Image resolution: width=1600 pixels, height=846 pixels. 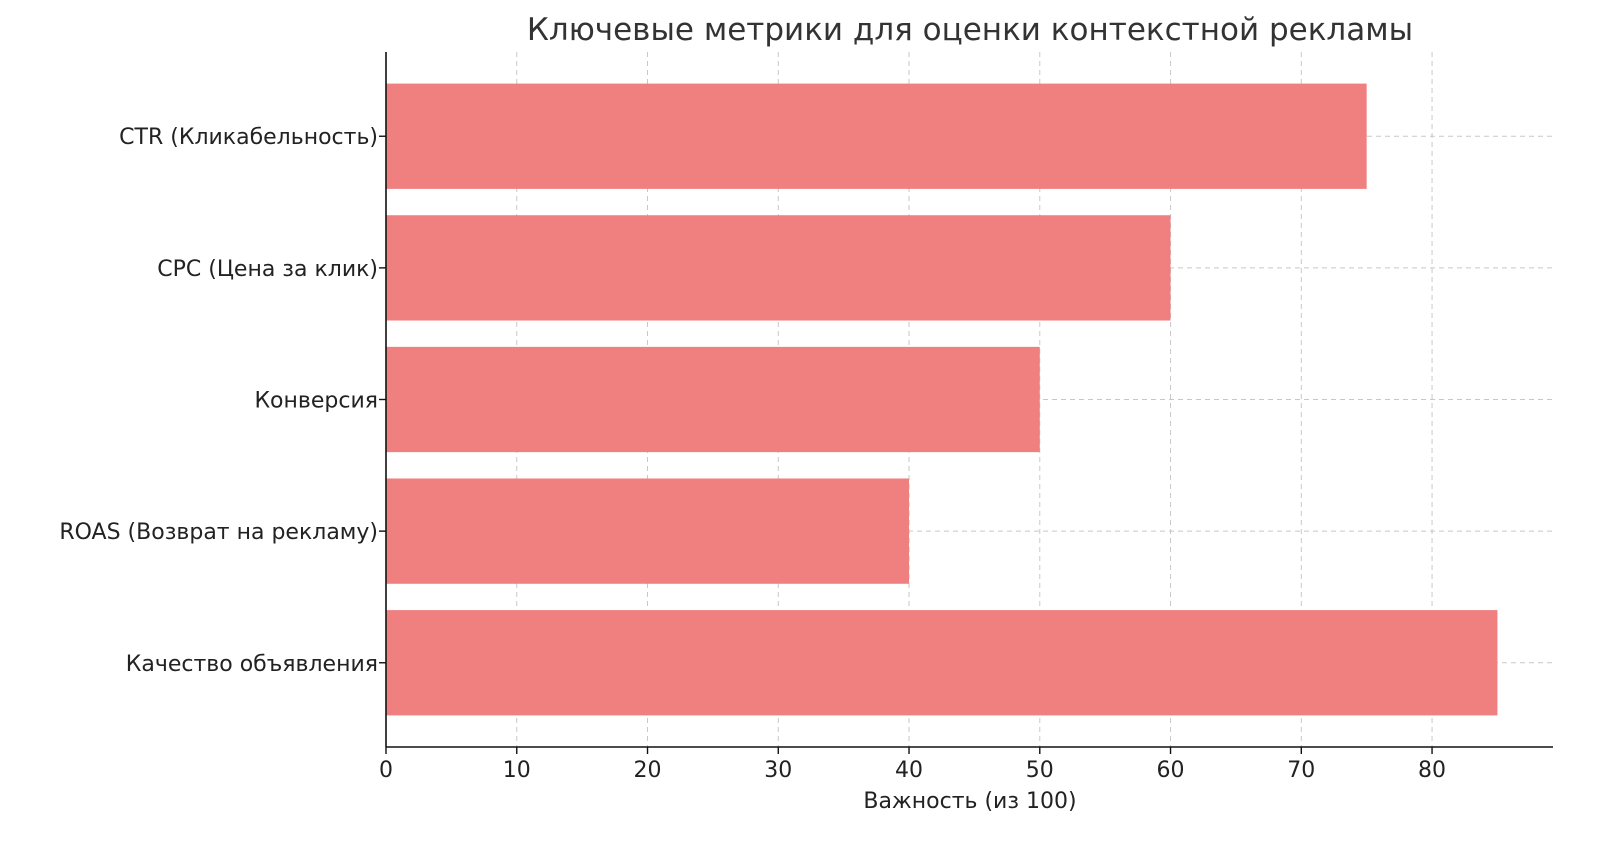 What do you see at coordinates (267, 269) in the screenshot?
I see `y-tick-label: CPC (Цена за клик)` at bounding box center [267, 269].